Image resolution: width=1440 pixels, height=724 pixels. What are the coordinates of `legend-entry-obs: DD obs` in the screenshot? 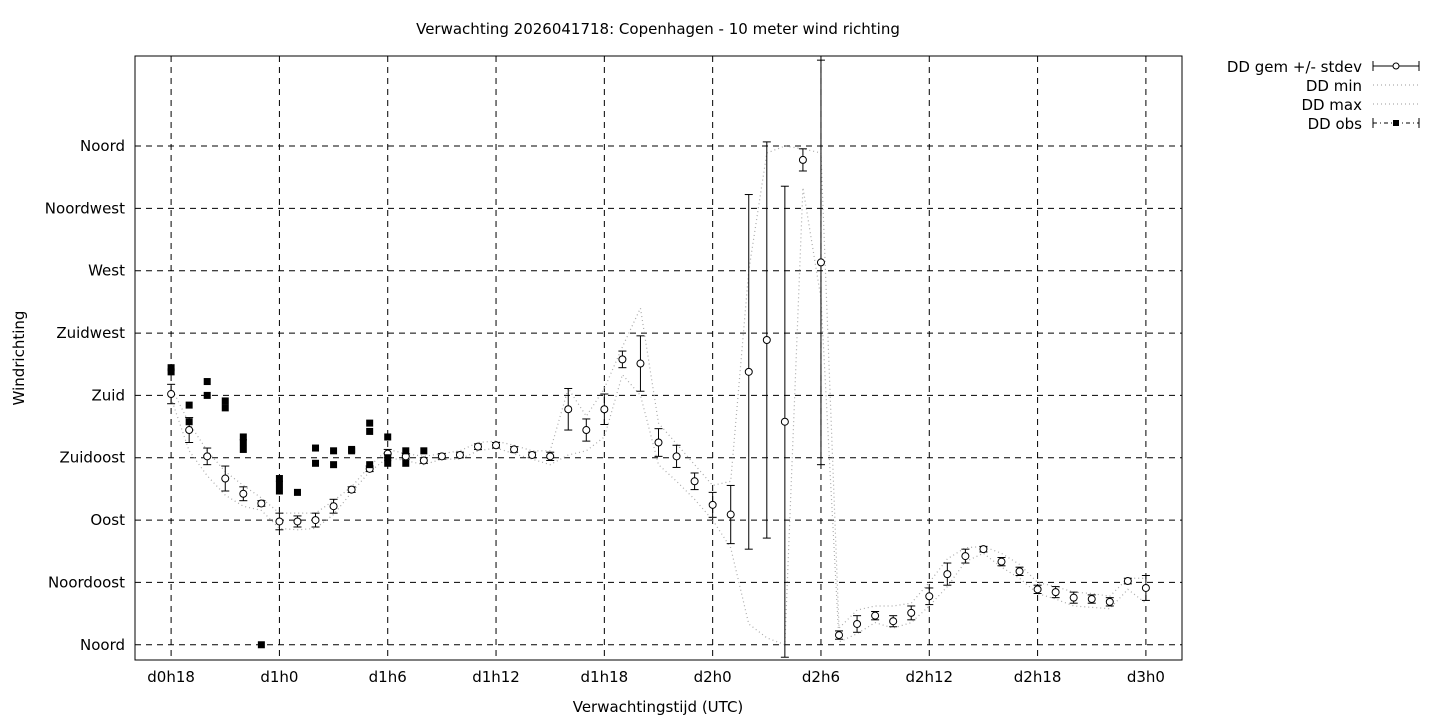 It's located at (1364, 124).